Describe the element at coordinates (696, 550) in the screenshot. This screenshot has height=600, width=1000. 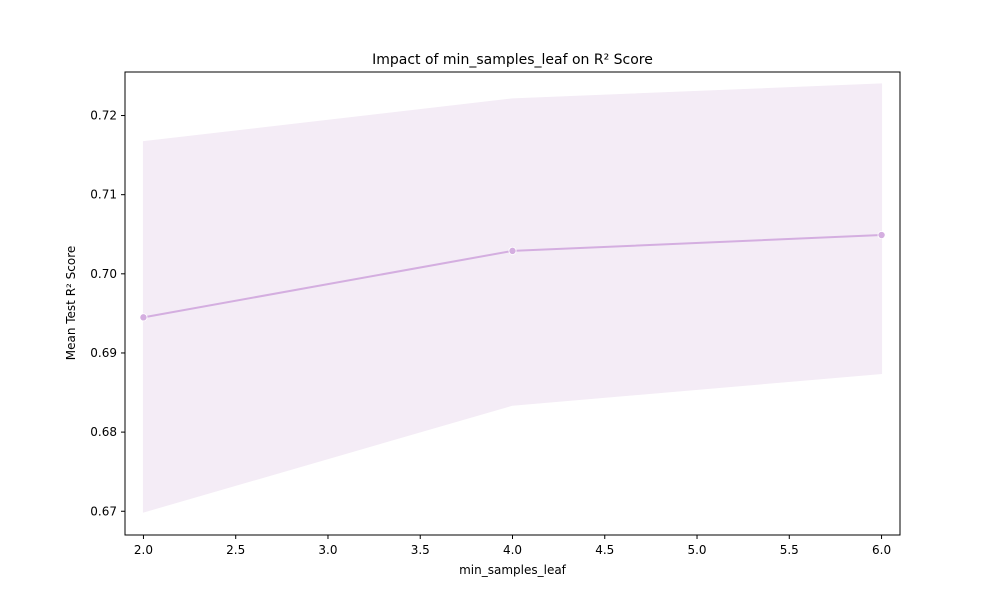
I see `x-tick-label: 5.0` at that location.